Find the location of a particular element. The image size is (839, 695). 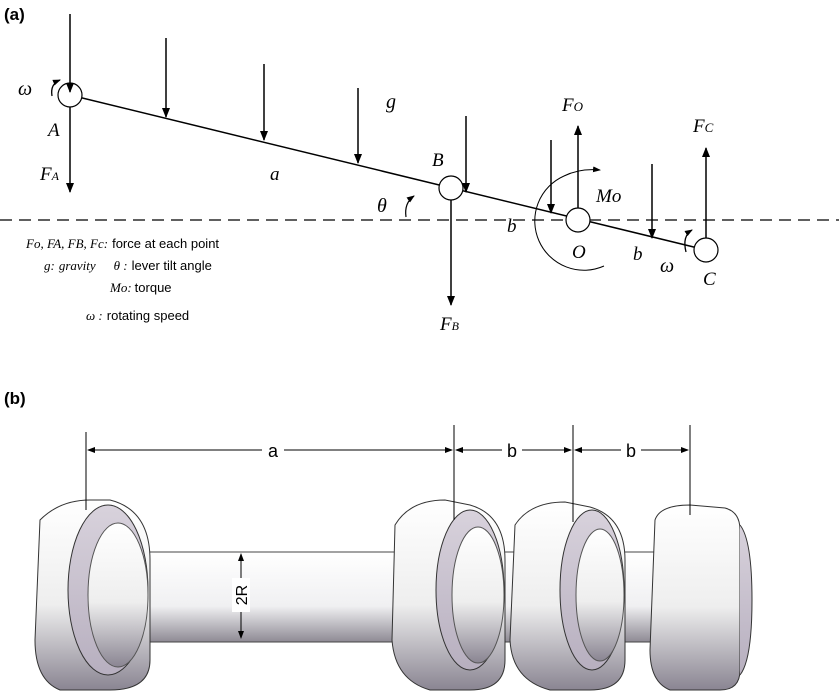

force-fc-label: FC is located at coordinates (703, 126).